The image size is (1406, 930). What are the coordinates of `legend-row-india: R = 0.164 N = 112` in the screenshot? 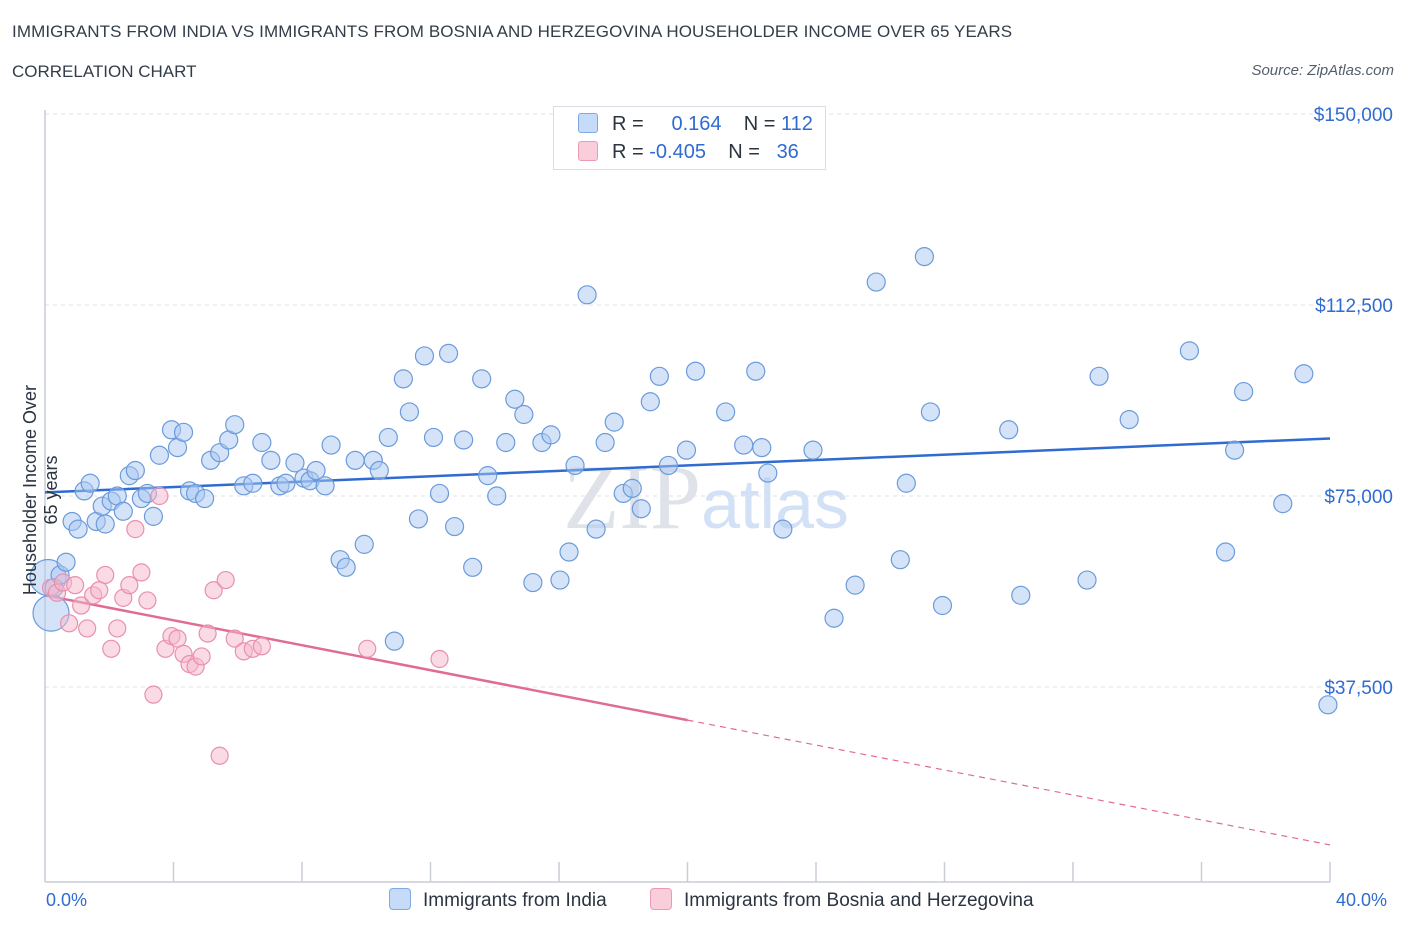 It's located at (695, 124).